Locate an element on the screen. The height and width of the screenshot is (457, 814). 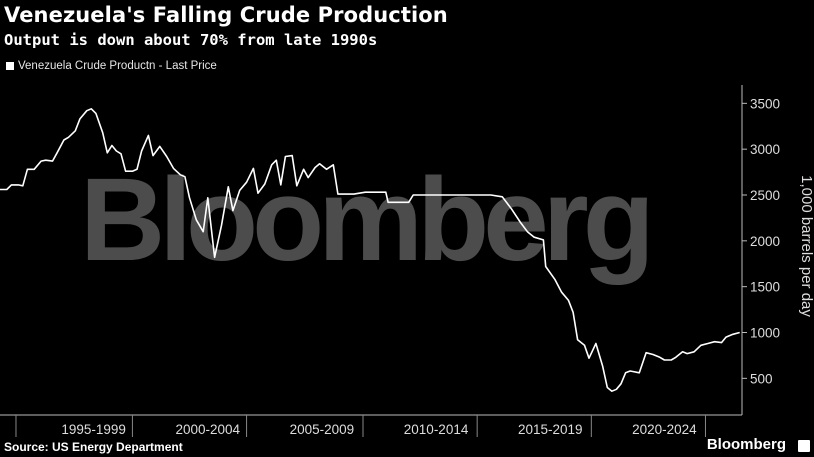
x-tick-label: 1995-1999 is located at coordinates (93, 429).